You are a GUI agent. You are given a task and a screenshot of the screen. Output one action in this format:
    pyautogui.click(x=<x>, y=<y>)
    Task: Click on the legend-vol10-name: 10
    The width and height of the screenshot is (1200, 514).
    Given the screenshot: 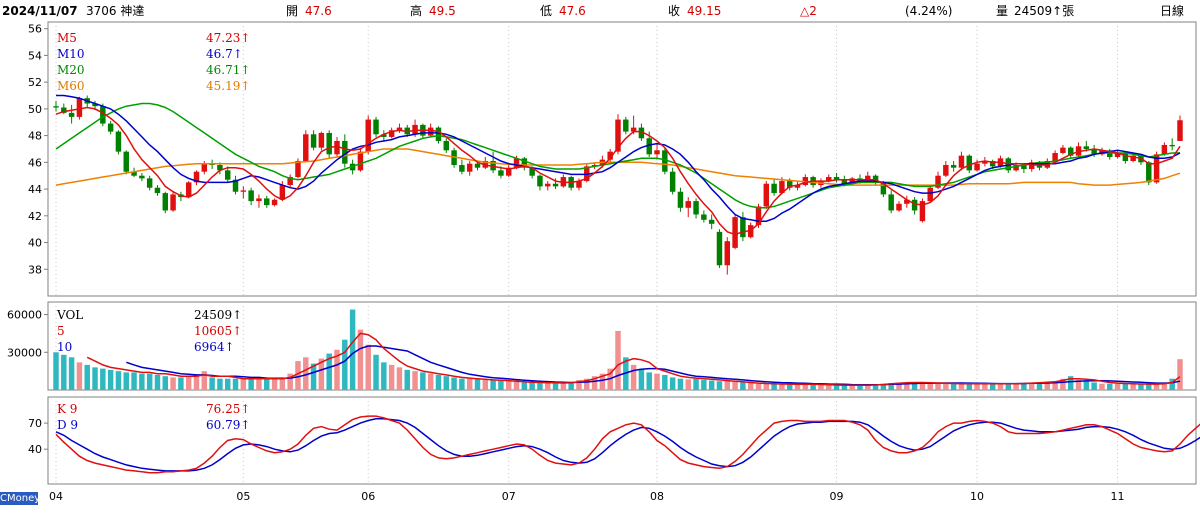 What is the action you would take?
    pyautogui.click(x=65, y=347)
    